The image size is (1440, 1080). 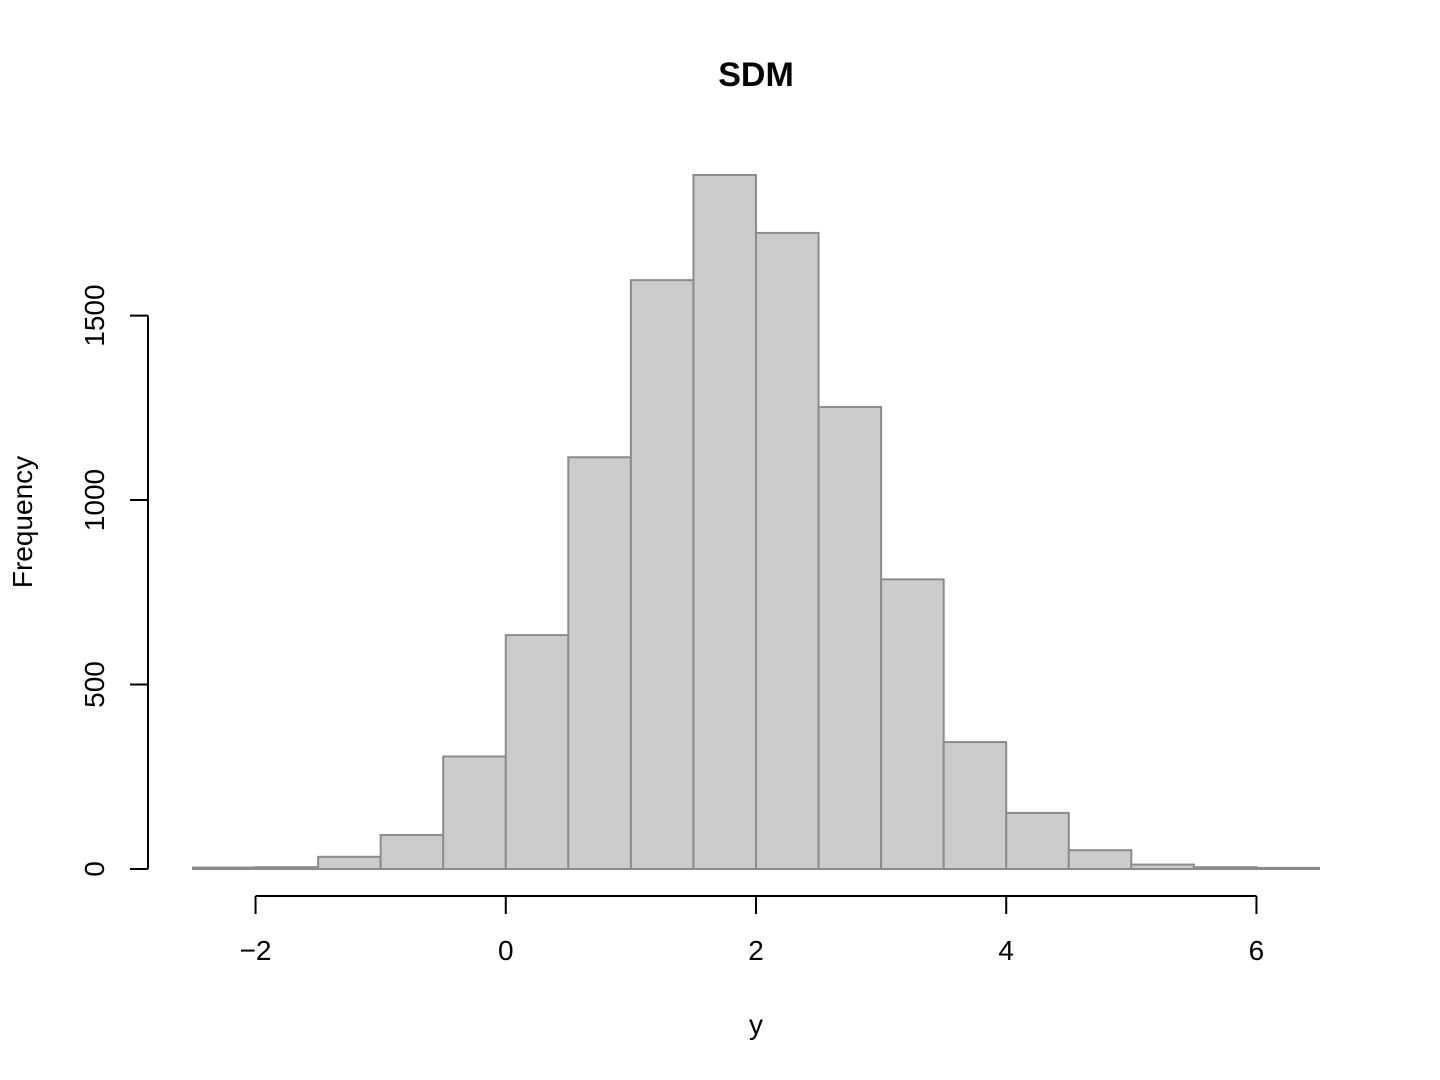 I want to click on y-tick-label: 0, so click(x=94, y=869).